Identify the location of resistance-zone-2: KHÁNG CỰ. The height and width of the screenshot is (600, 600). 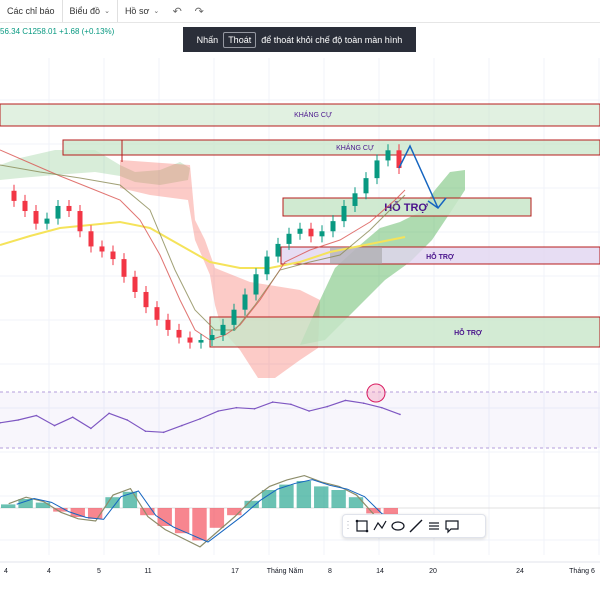
(331, 147).